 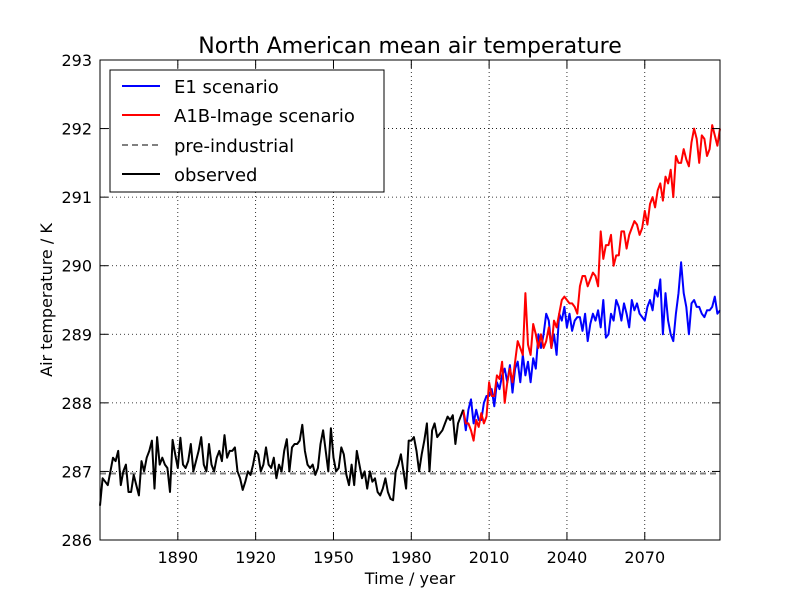 I want to click on y-tick-label: 293, so click(x=76, y=60).